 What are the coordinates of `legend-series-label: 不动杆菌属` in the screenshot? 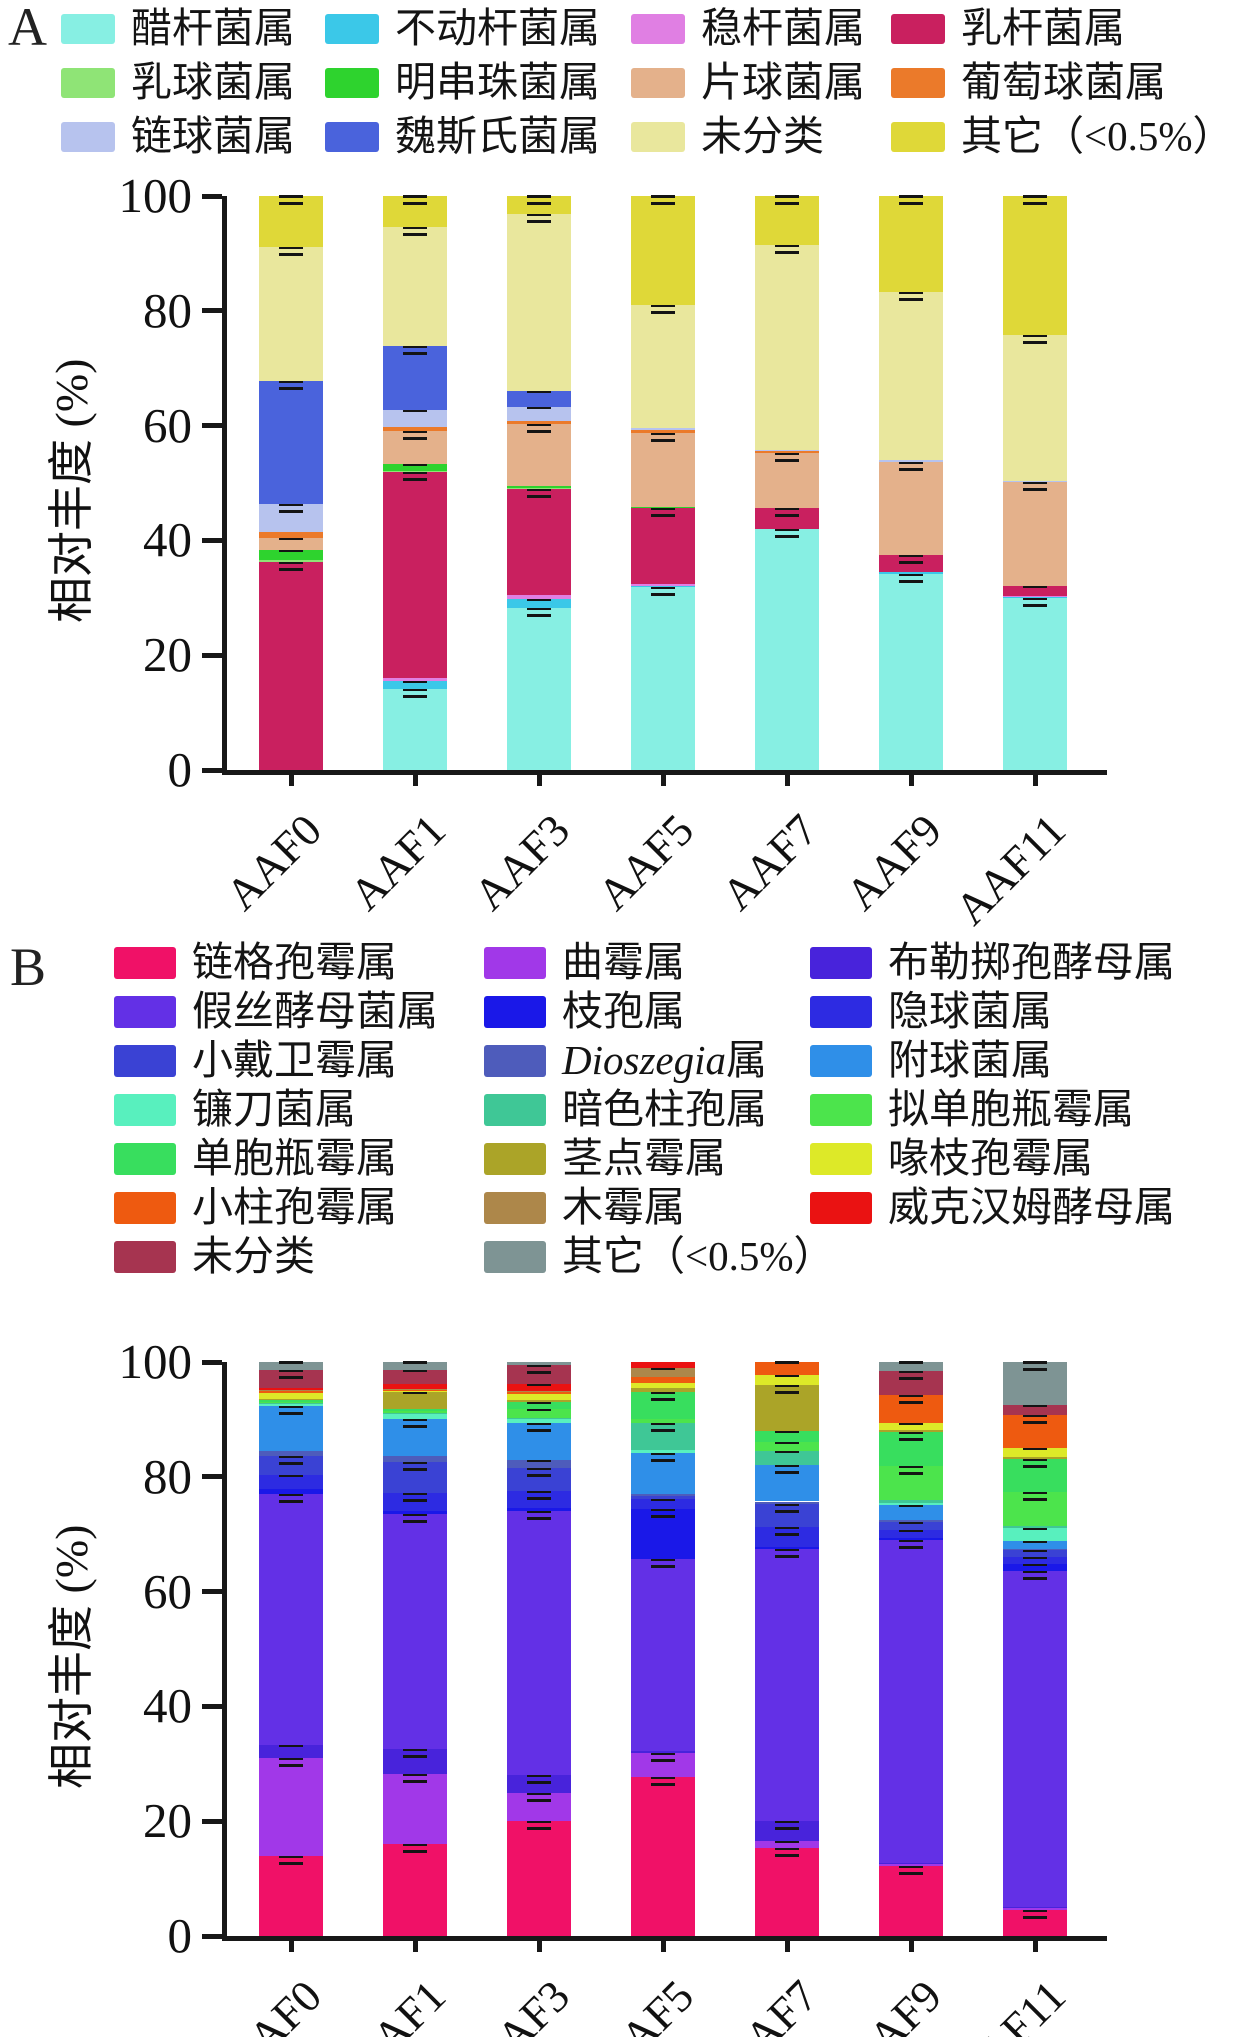 It's located at (497, 28).